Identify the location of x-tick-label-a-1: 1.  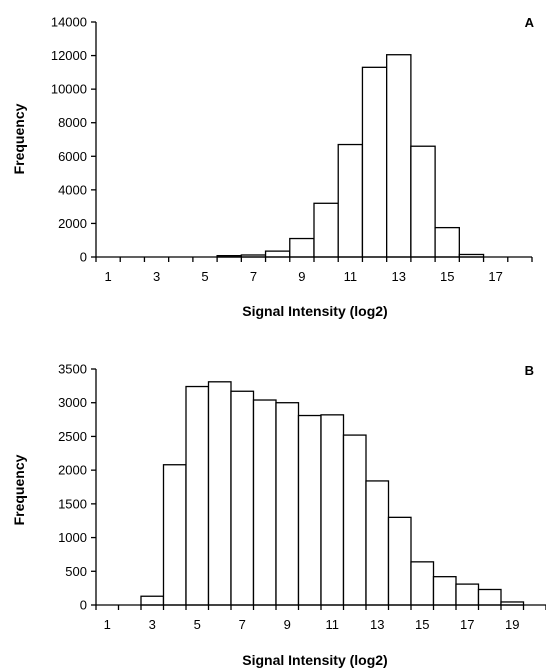
(107, 276).